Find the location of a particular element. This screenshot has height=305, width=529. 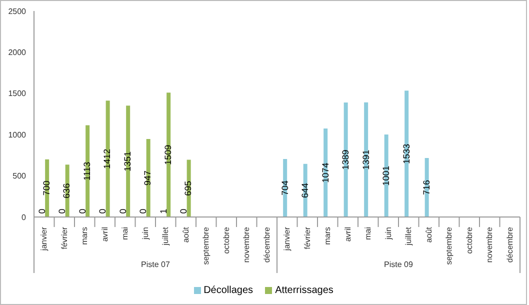

y-tick-label: 2000 is located at coordinates (17, 53).